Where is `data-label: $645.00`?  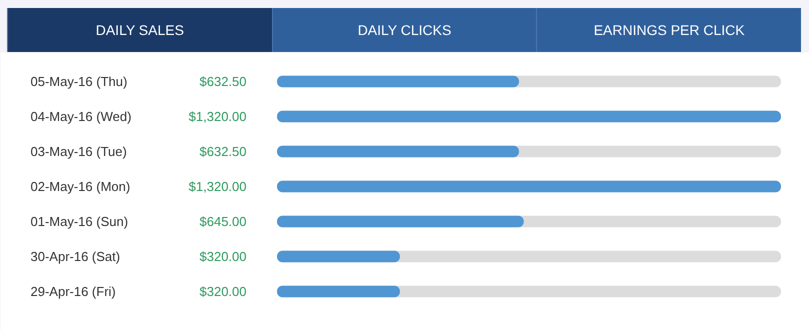
data-label: $645.00 is located at coordinates (223, 221).